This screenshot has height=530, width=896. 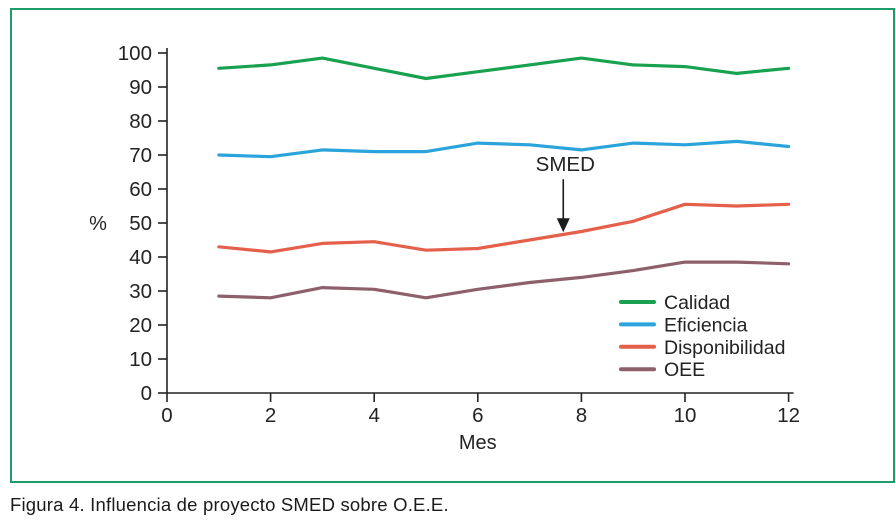 What do you see at coordinates (146, 393) in the screenshot?
I see `y-tick-label: 0` at bounding box center [146, 393].